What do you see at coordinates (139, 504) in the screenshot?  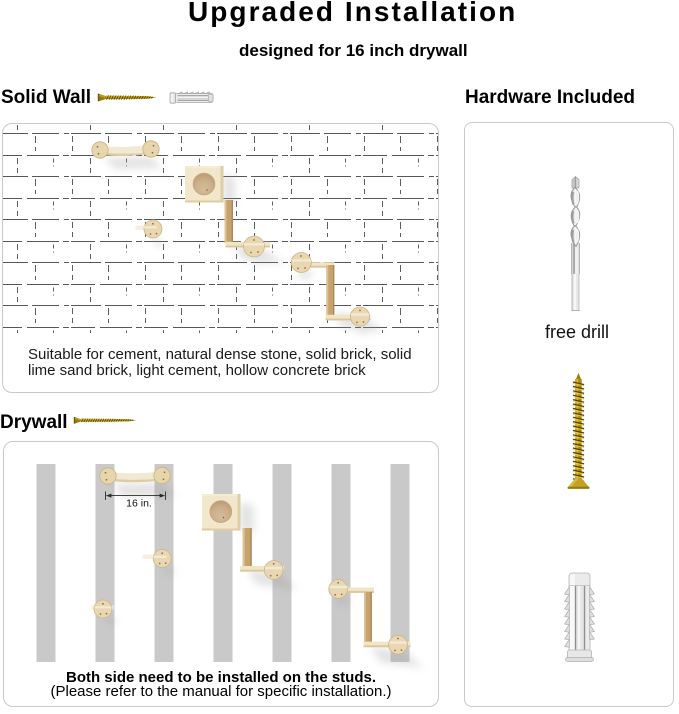 I see `svg-text: 16 in.` at bounding box center [139, 504].